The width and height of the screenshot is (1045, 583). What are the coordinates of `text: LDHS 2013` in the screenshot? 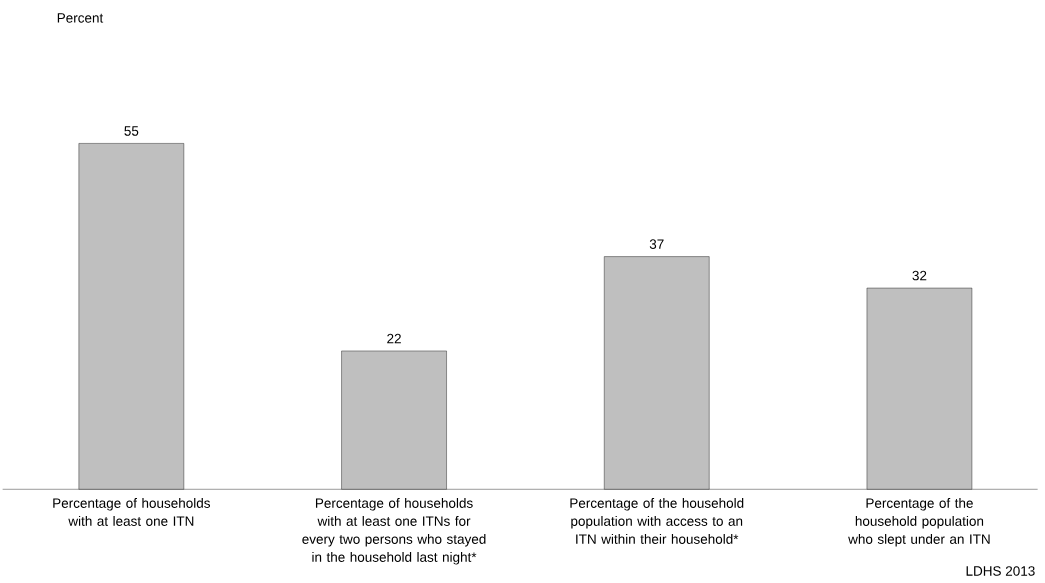 It's located at (1000, 571).